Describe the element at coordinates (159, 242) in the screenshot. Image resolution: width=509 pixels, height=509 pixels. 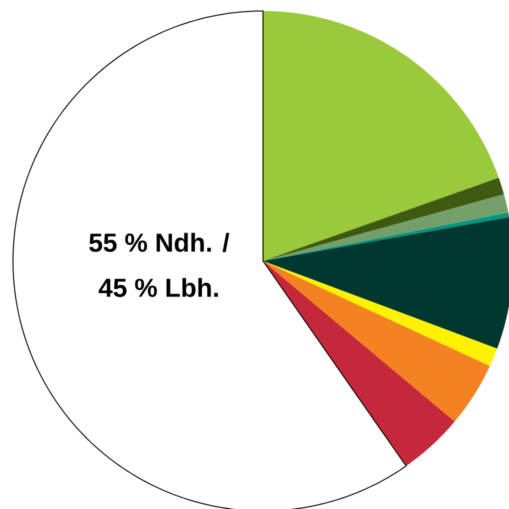
I see `text: 55 % Ndh. /` at that location.